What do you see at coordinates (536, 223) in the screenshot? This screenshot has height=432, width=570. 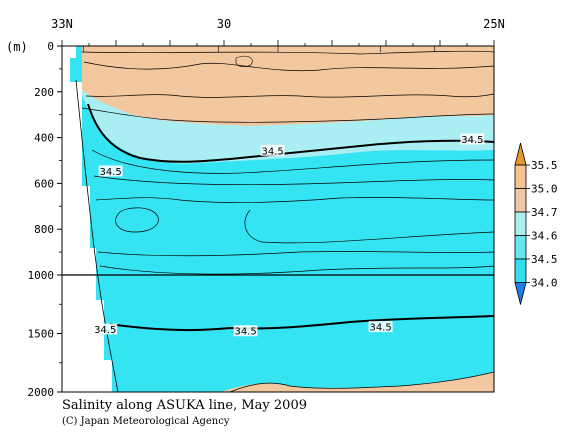 I see `colorbar: 35.5 35.0 34.7 34.6 34.5 34.0` at bounding box center [536, 223].